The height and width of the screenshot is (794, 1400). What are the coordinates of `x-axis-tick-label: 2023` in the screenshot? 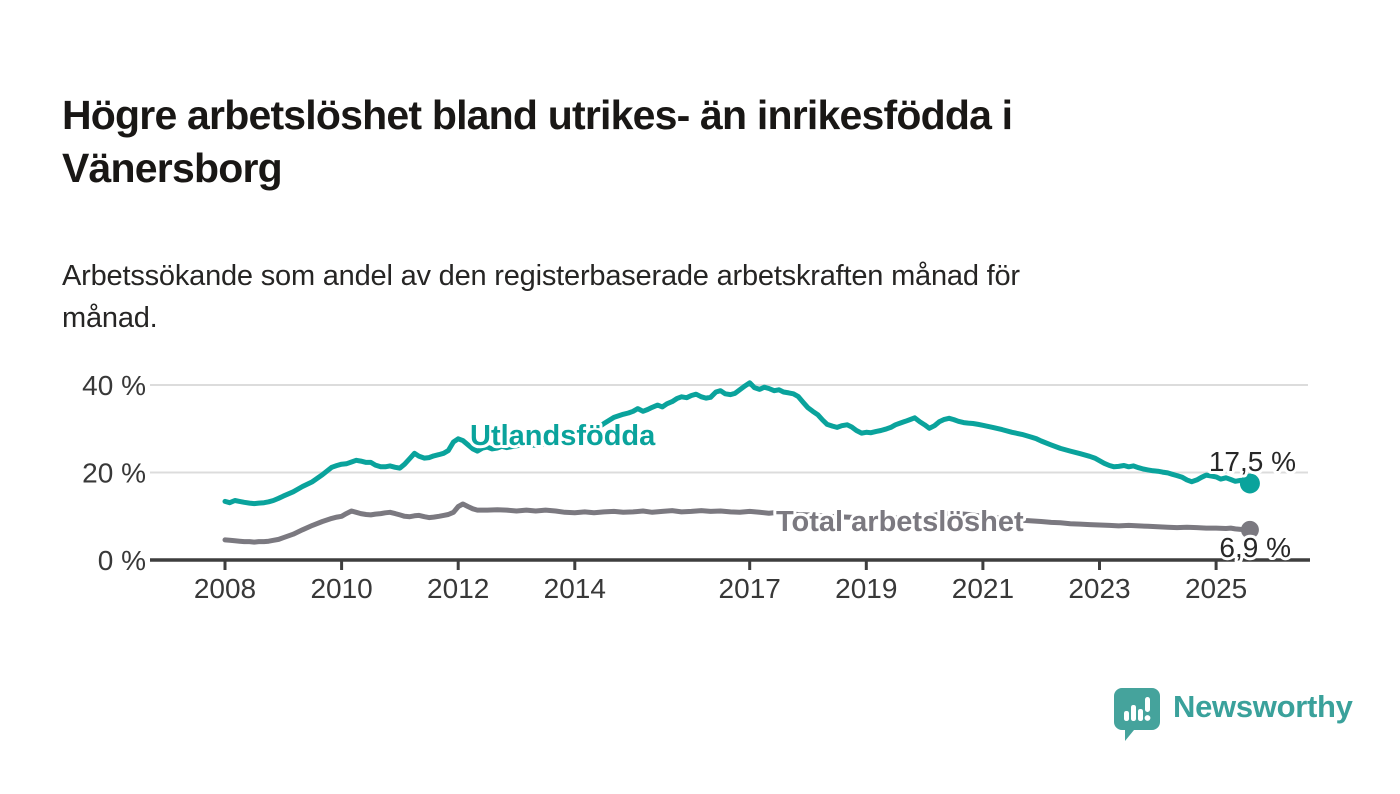 It's located at (1099, 588).